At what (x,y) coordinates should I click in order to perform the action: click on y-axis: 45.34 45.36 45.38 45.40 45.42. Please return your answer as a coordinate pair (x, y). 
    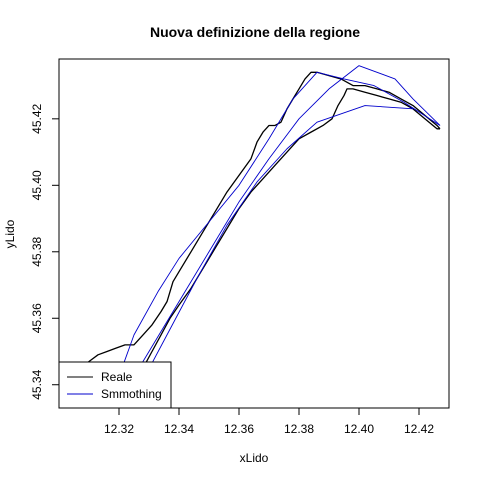
    Looking at the image, I should click on (44, 251).